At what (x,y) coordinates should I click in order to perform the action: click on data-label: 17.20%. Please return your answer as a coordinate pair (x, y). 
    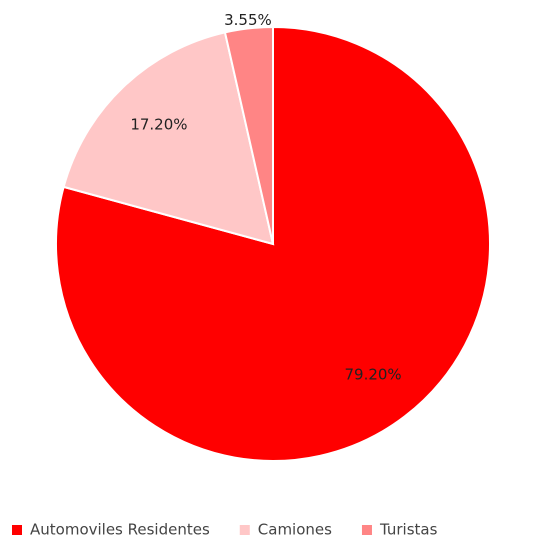
    Looking at the image, I should click on (158, 124).